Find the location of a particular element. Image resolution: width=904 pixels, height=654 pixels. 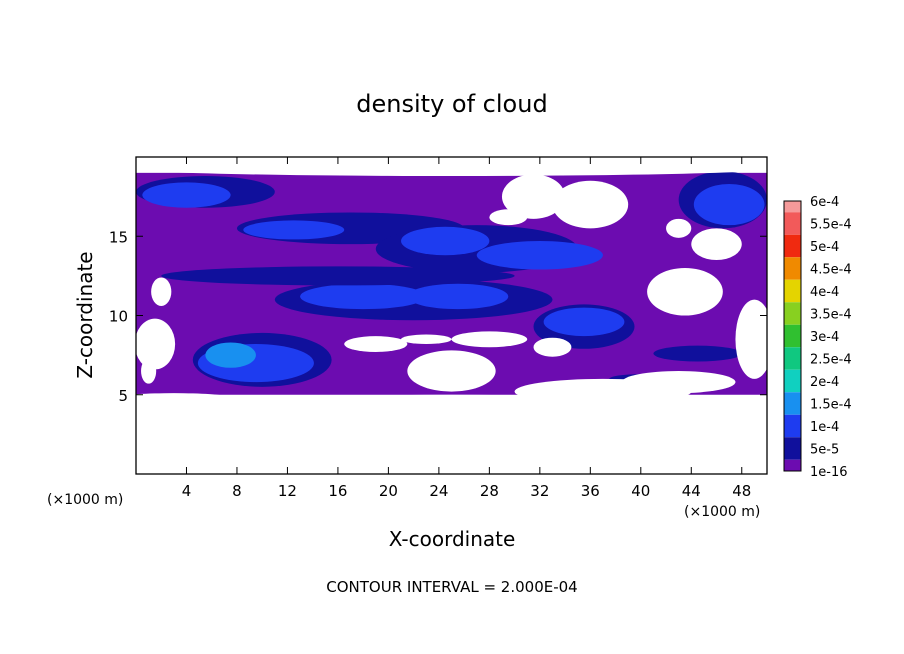

colorbar-label: 2.5e-4 is located at coordinates (831, 360).